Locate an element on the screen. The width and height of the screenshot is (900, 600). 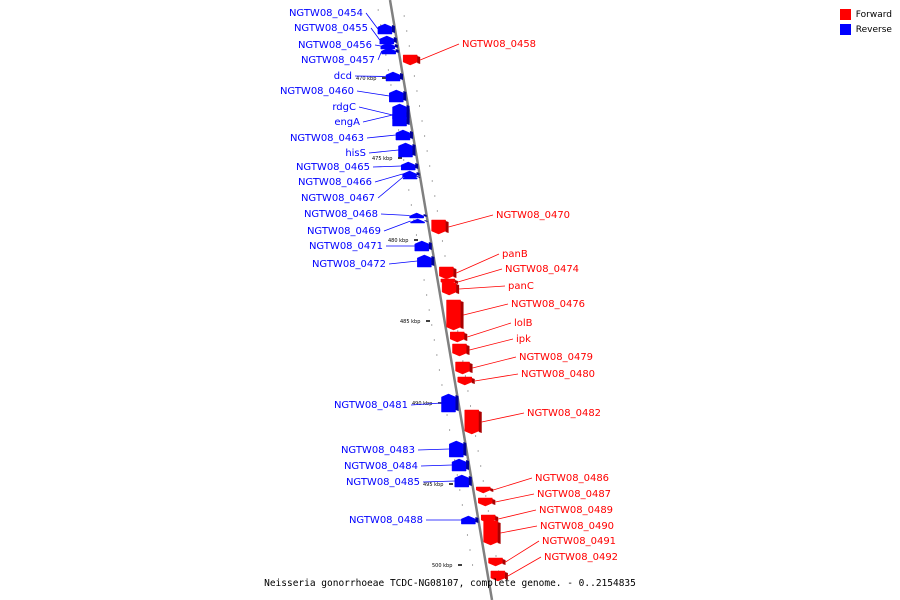
gene-label-ngtw08-0463: NGTW08_0463 is located at coordinates (327, 138).